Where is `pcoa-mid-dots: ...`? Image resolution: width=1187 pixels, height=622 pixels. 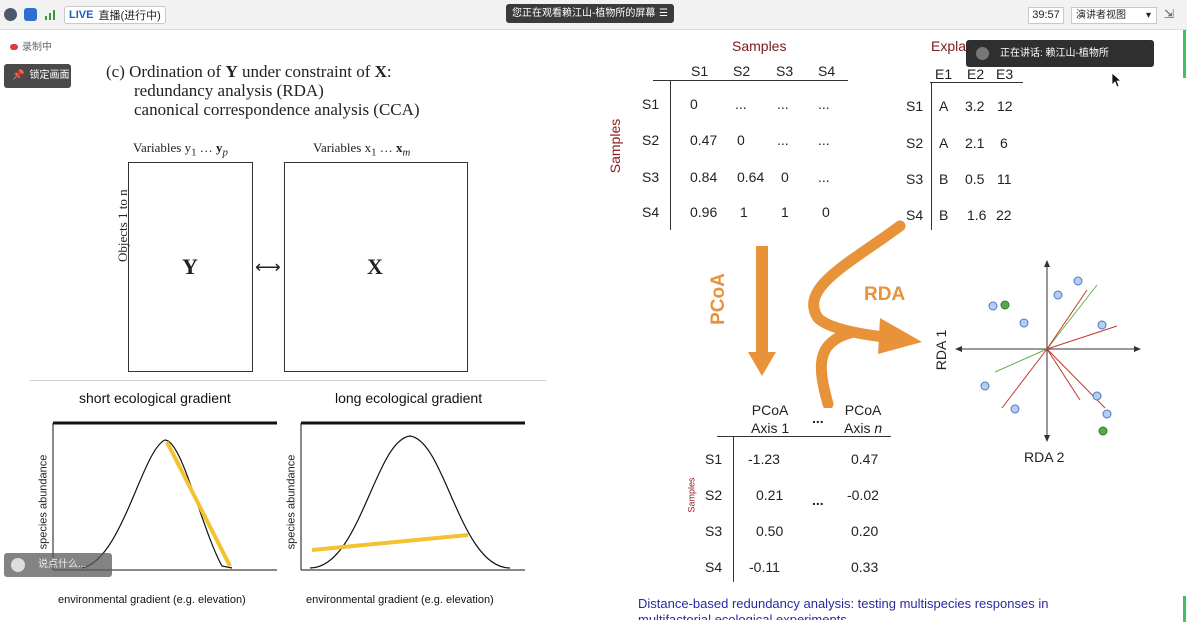
pcoa-mid-dots: ... is located at coordinates (818, 500).